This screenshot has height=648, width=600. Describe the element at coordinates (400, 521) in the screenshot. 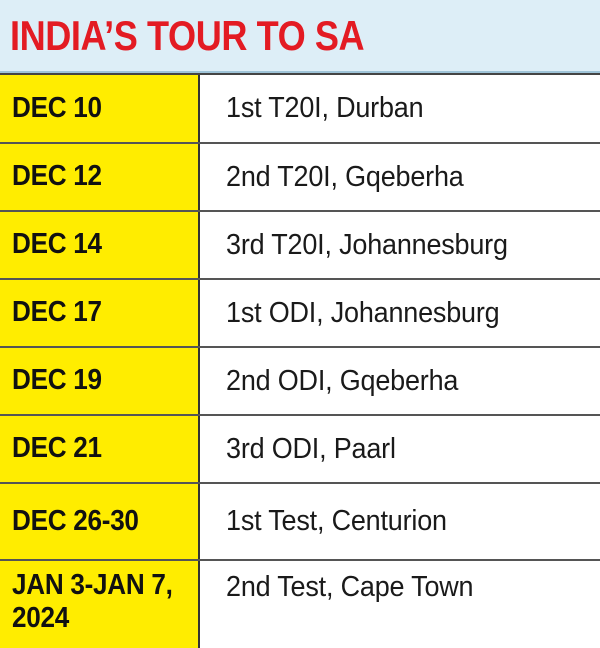

I see `match-event: 1st Test, Centurion` at that location.